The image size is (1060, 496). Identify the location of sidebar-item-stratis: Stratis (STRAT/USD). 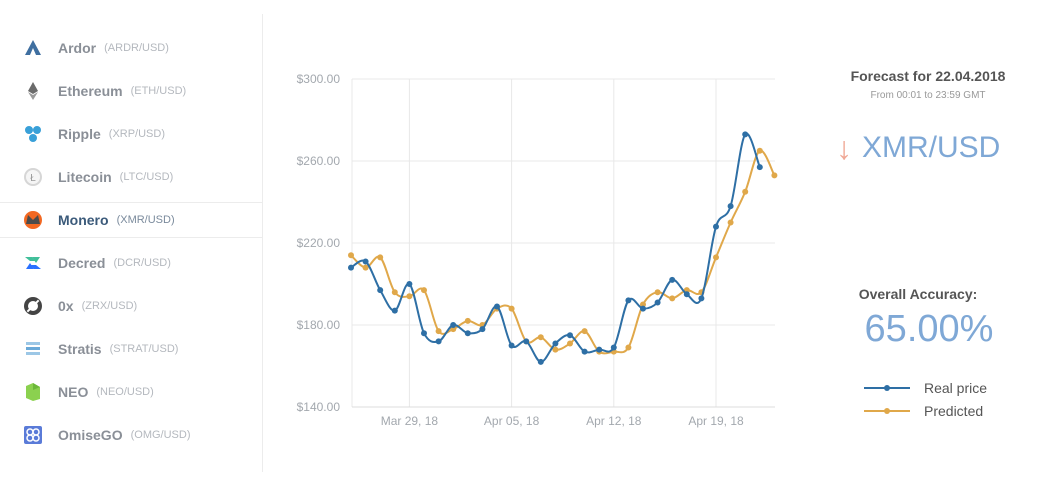
(131, 349).